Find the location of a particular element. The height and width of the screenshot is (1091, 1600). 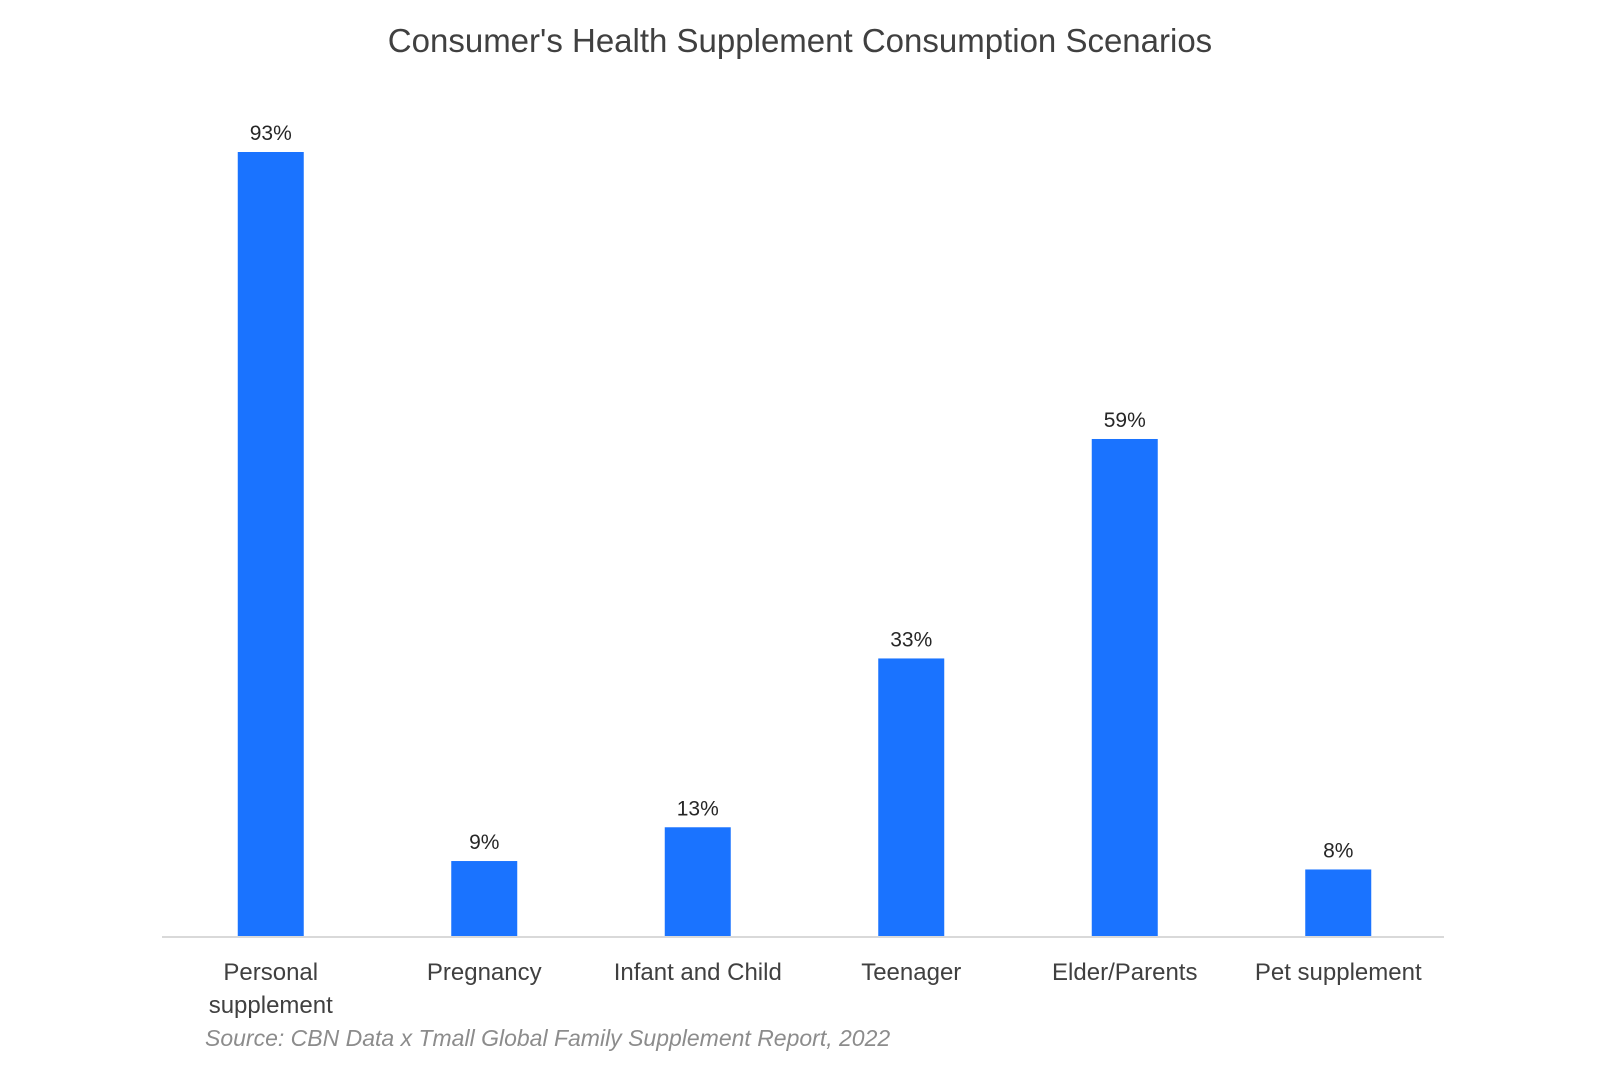

category-label-1: Pregnancy is located at coordinates (484, 972).